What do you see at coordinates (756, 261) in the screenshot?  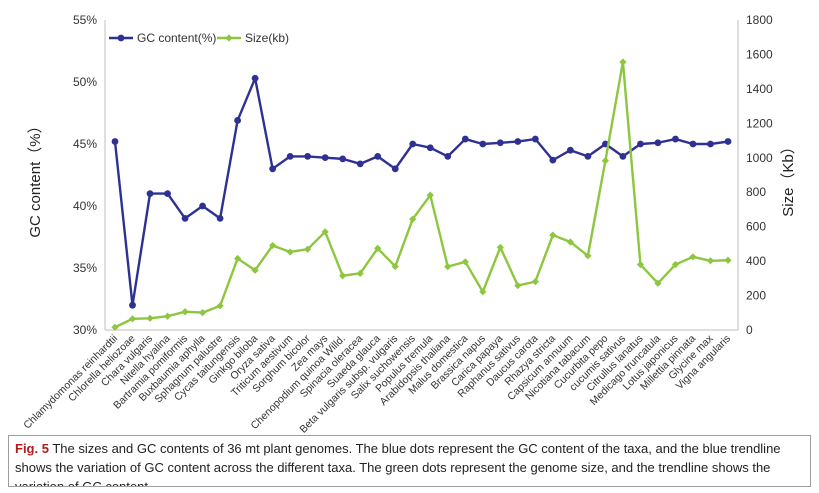 I see `y2-tick-label: 400` at bounding box center [756, 261].